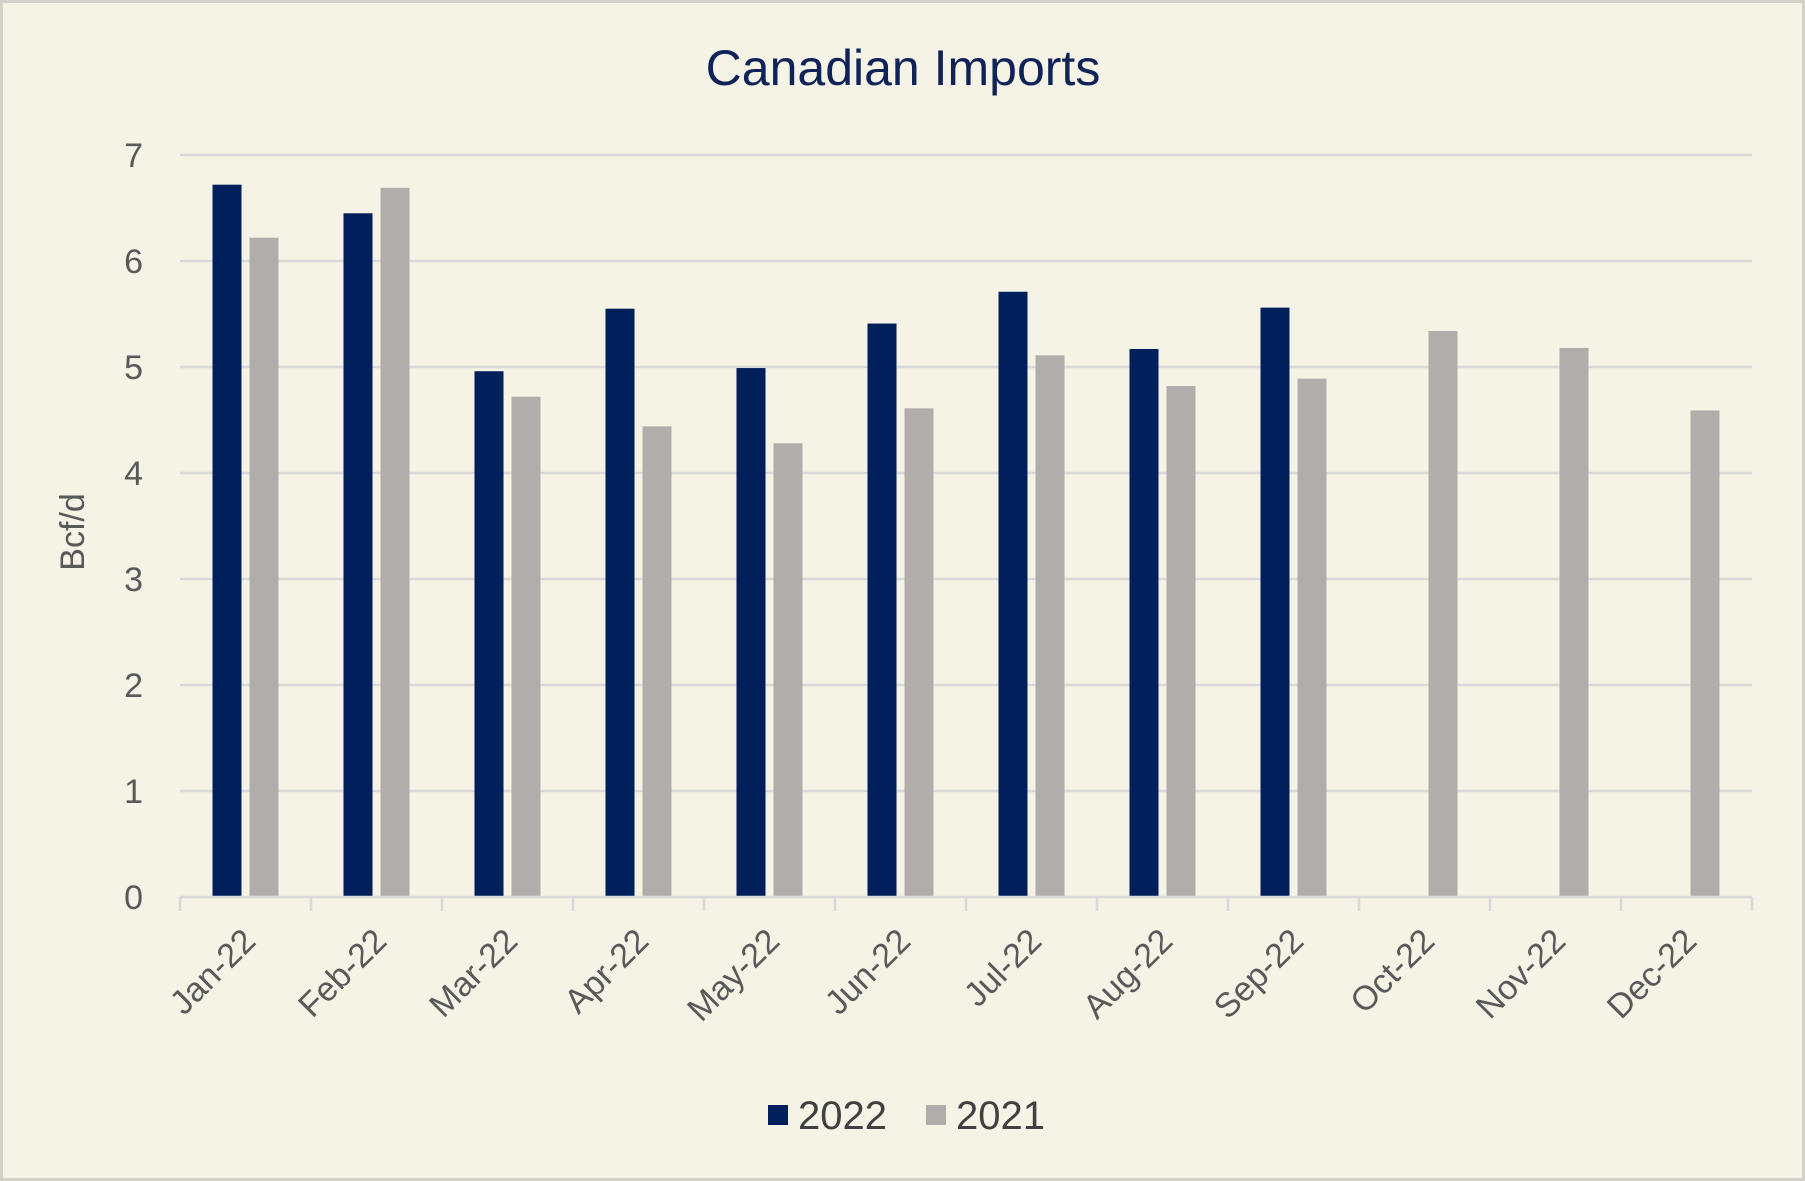 This screenshot has height=1181, width=1805. I want to click on legend-label: 2022, so click(842, 1116).